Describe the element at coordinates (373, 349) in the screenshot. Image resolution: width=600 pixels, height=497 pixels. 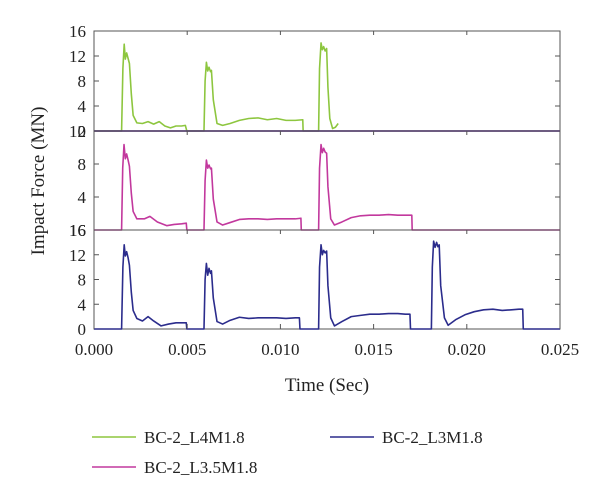
I see `x-tick-label: 0.015` at that location.